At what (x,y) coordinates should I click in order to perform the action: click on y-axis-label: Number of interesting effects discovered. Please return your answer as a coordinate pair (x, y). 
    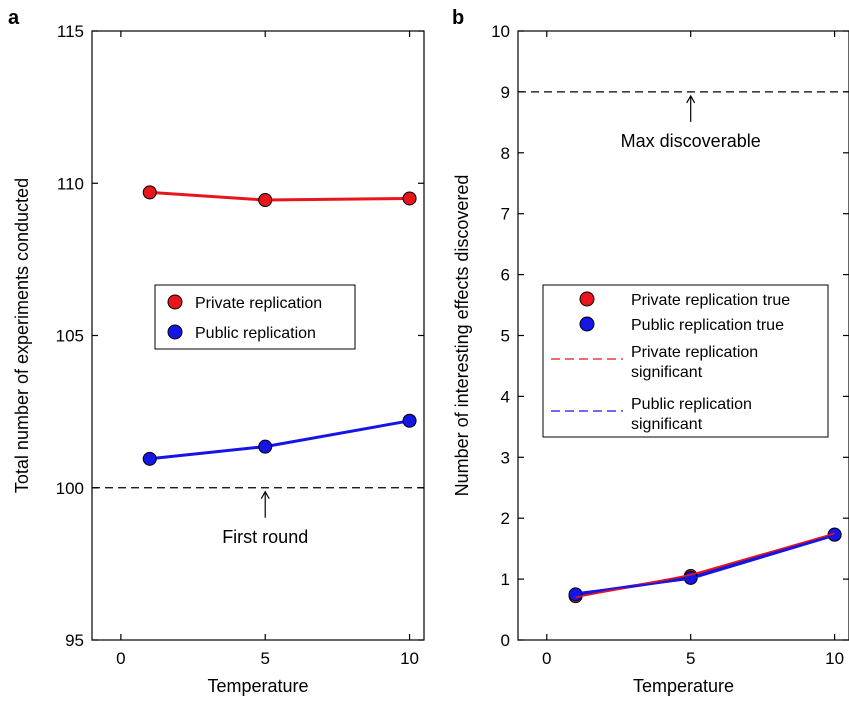
    Looking at the image, I should click on (462, 336).